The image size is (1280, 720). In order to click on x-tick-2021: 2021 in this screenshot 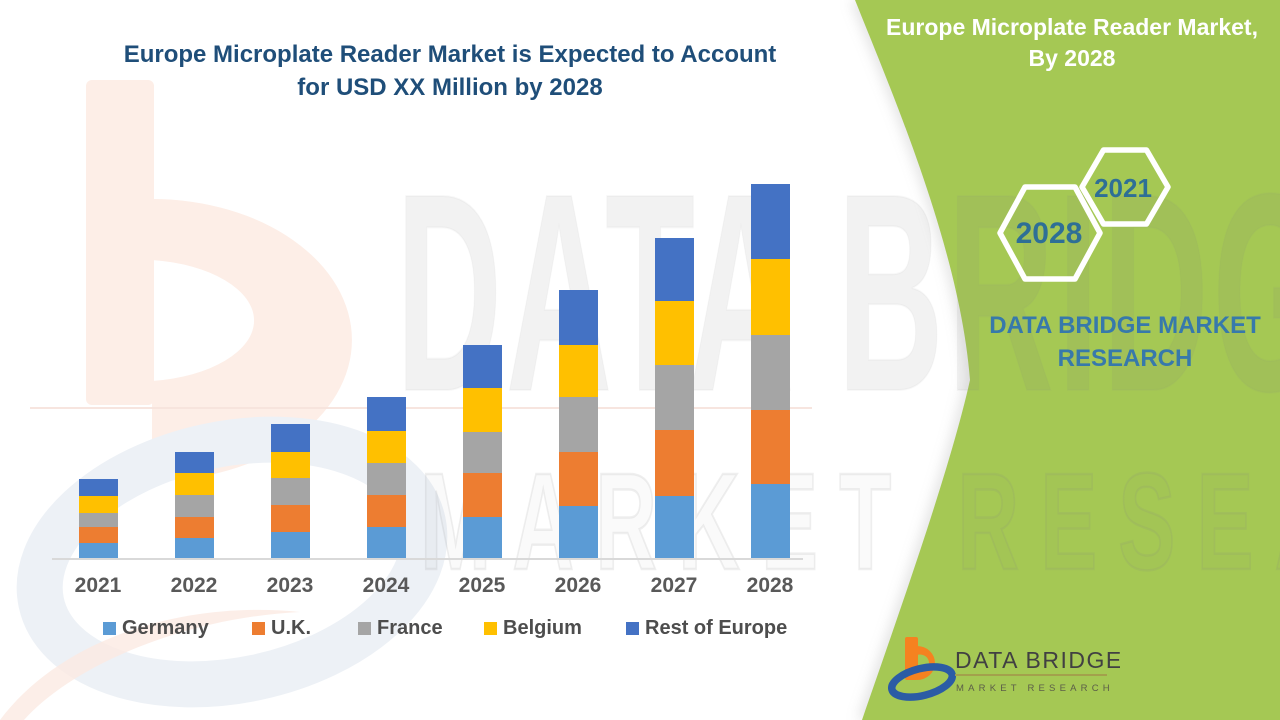, I will do `click(98, 585)`.